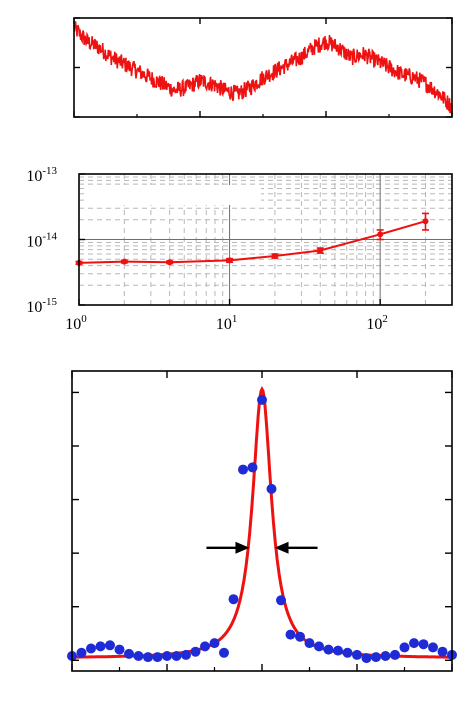 The height and width of the screenshot is (713, 474). I want to click on annotation-background, so click(173, 195).